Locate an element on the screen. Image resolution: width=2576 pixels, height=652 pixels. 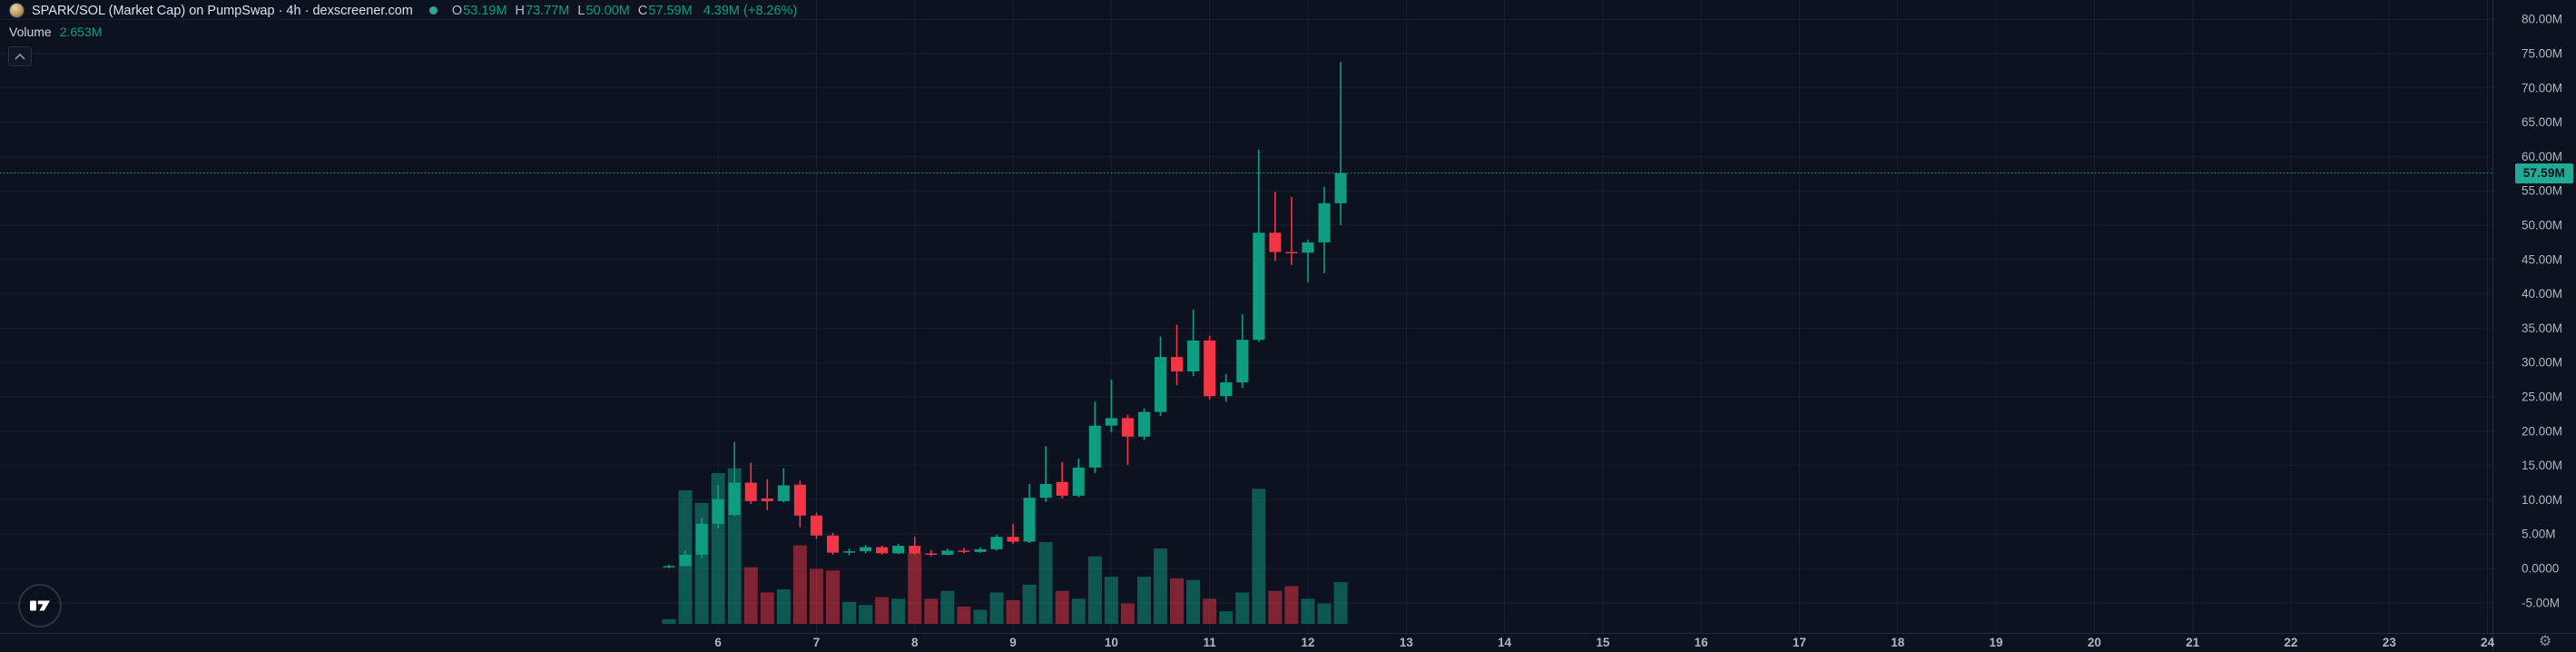
tradingview-logo is located at coordinates (40, 605).